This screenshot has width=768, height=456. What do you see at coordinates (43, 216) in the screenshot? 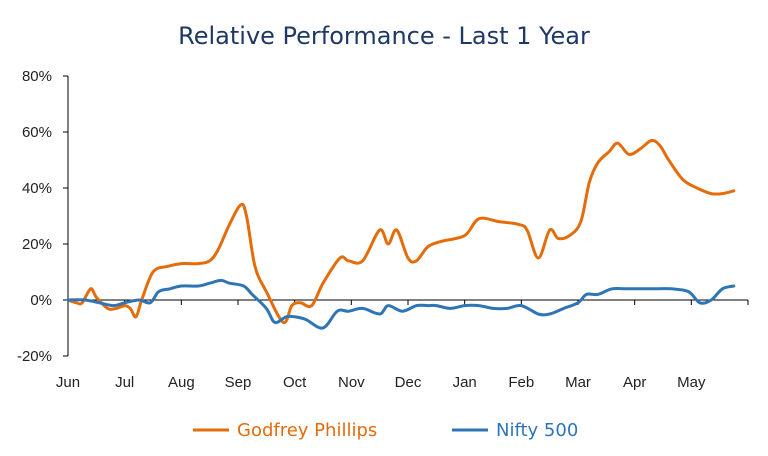
I see `y-axis: -20% 0% 20% 40% 60% 80%` at bounding box center [43, 216].